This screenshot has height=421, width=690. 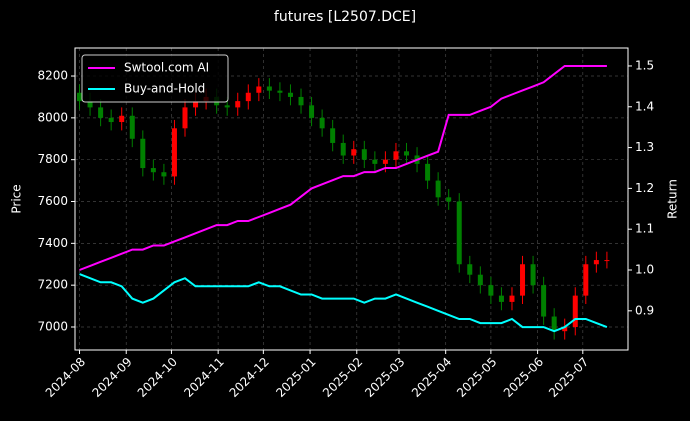 What do you see at coordinates (384, 377) in the screenshot?
I see `x-tick-label: 2025-03` at bounding box center [384, 377].